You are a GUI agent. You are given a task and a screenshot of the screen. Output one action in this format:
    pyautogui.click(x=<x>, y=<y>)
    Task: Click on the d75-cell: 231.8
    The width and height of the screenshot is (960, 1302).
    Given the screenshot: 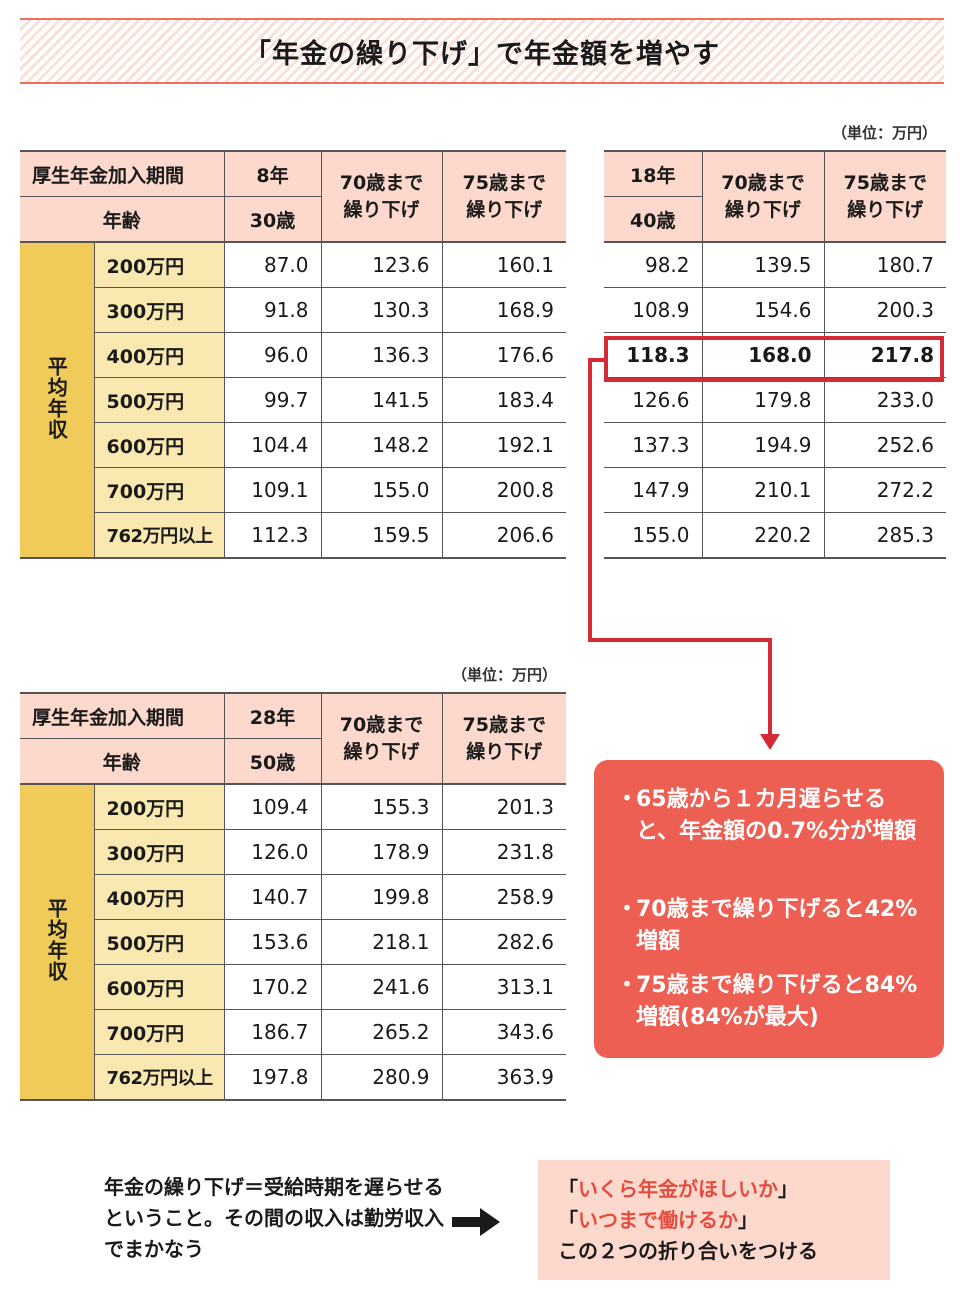 What is the action you would take?
    pyautogui.click(x=504, y=852)
    